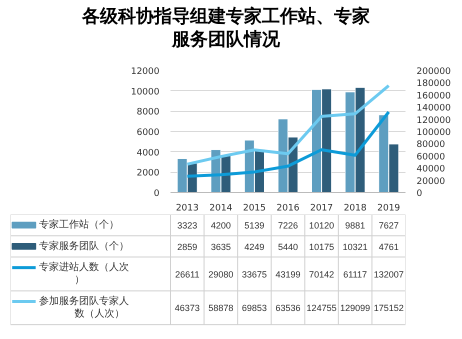 This screenshot has width=462, height=339. I want to click on data-label: 129099, so click(355, 308).